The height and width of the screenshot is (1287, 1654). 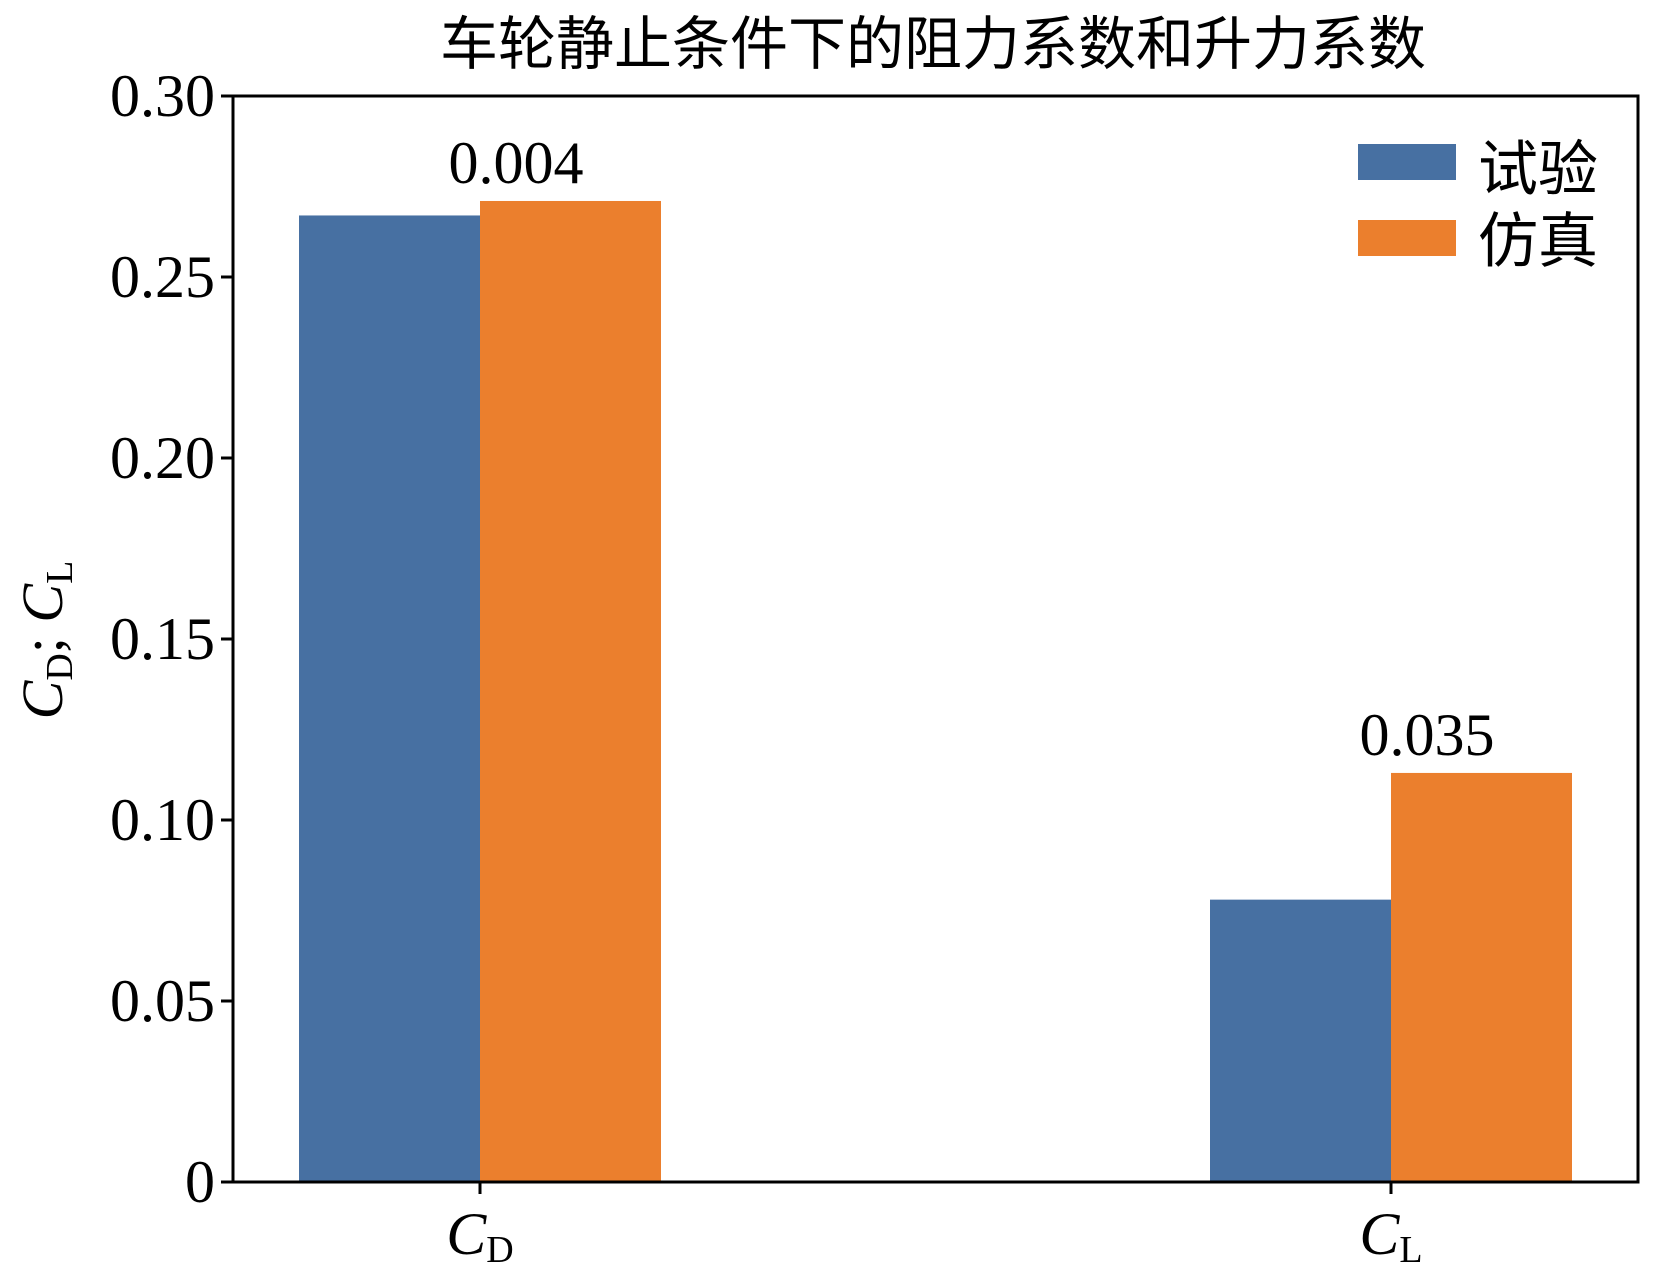 I want to click on x-tick-label: CL, so click(x=1390, y=1236).